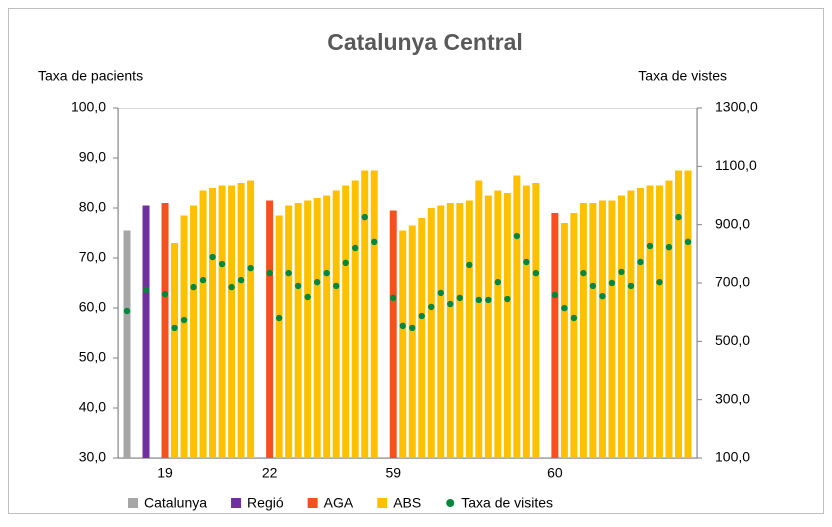 The image size is (832, 527). What do you see at coordinates (92, 407) in the screenshot?
I see `y-tick-label: 40,0` at bounding box center [92, 407].